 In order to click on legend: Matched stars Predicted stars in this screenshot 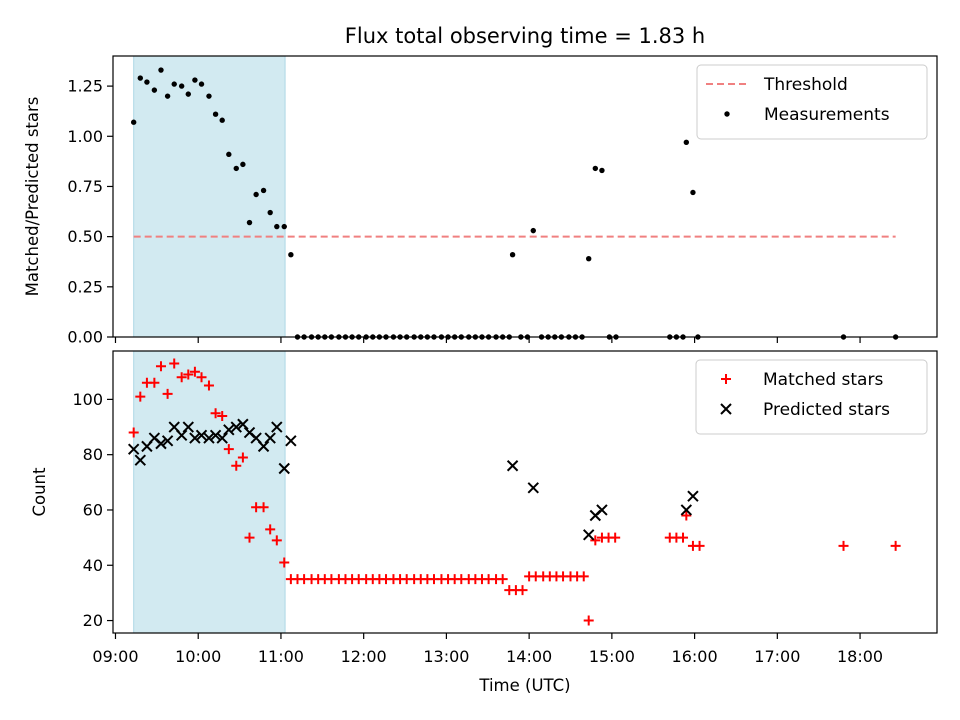, I will do `click(811, 397)`.